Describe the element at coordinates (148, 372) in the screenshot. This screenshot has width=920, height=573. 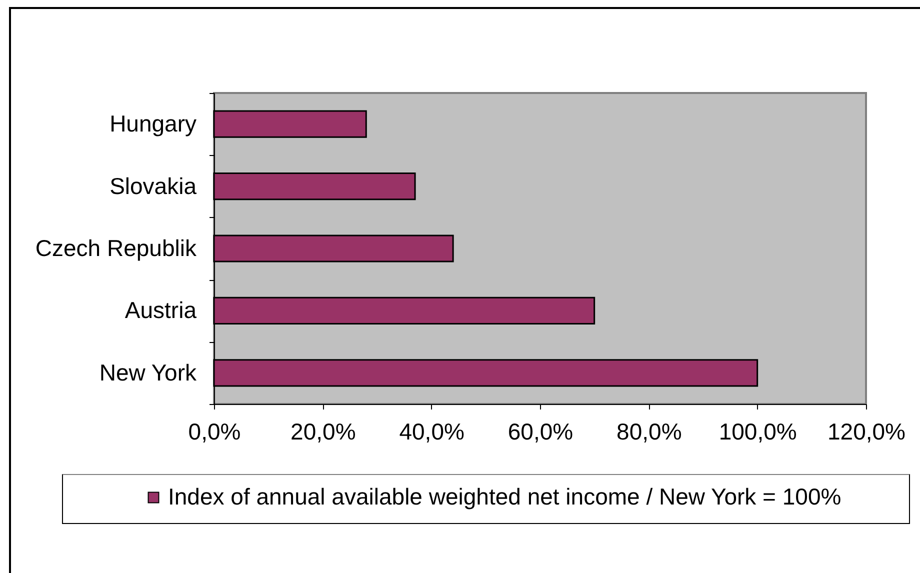
I see `y-tick-label: New York` at that location.